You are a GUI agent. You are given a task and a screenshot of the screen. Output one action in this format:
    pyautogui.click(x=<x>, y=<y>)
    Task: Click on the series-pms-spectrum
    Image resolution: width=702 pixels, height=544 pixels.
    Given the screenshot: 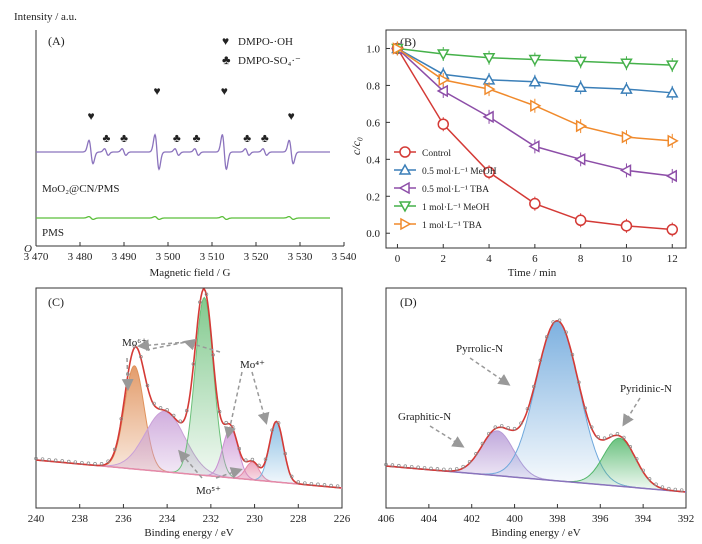 What is the action you would take?
    pyautogui.click(x=183, y=218)
    